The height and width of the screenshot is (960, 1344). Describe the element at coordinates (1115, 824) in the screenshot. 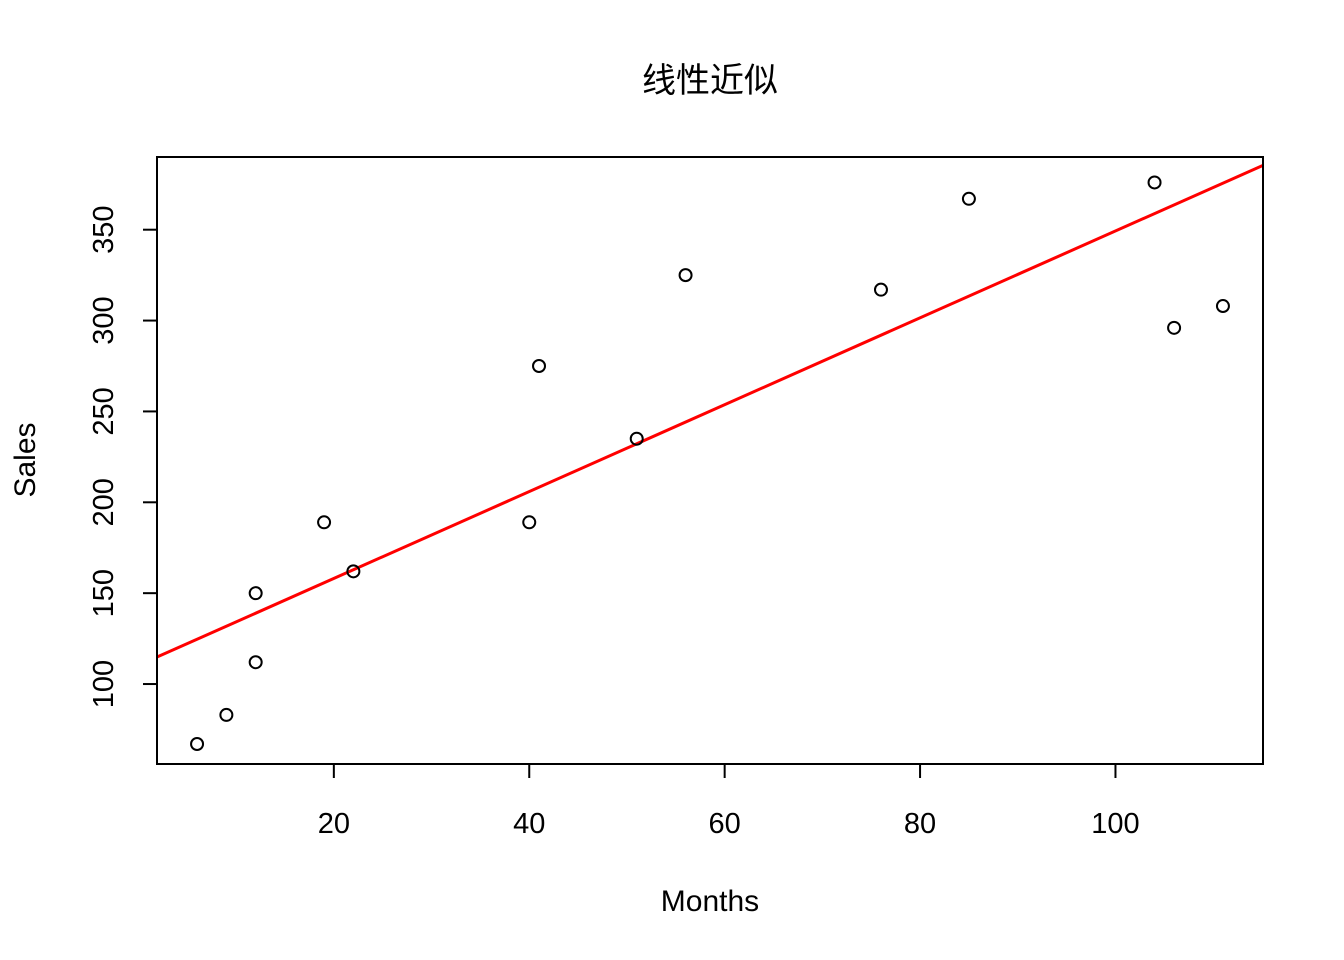

I see `x-tick-label: 100` at that location.